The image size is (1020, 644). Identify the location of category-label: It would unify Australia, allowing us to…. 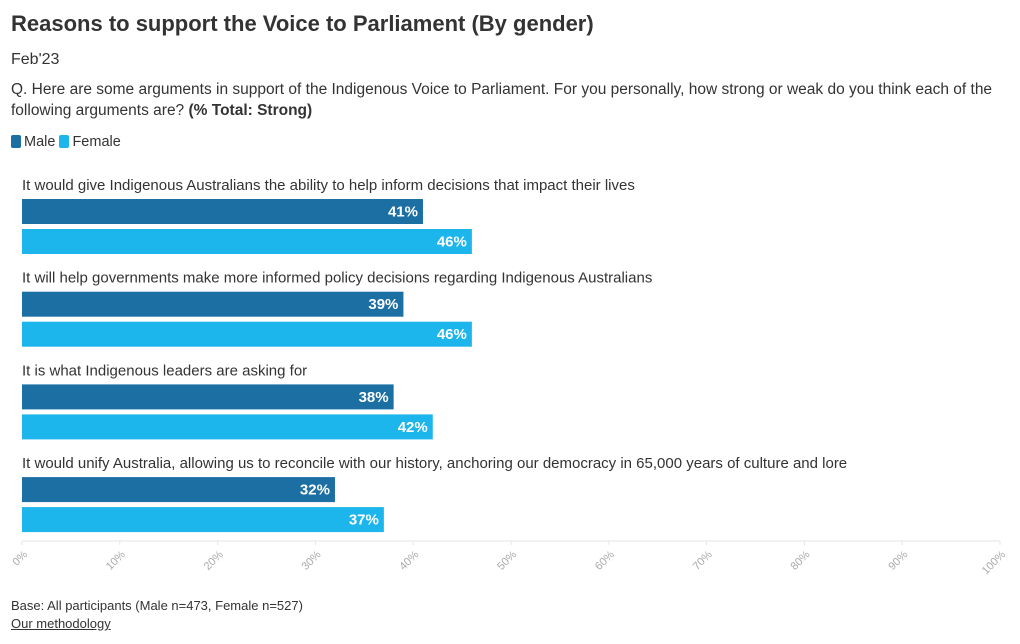
(434, 463).